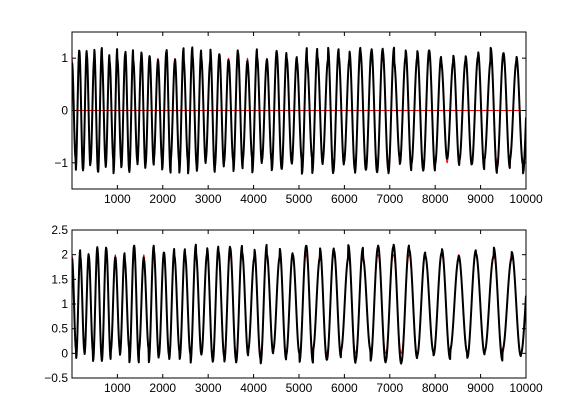 The height and width of the screenshot is (420, 581). Describe the element at coordinates (61, 163) in the screenshot. I see `y-tick-label: −1` at that location.